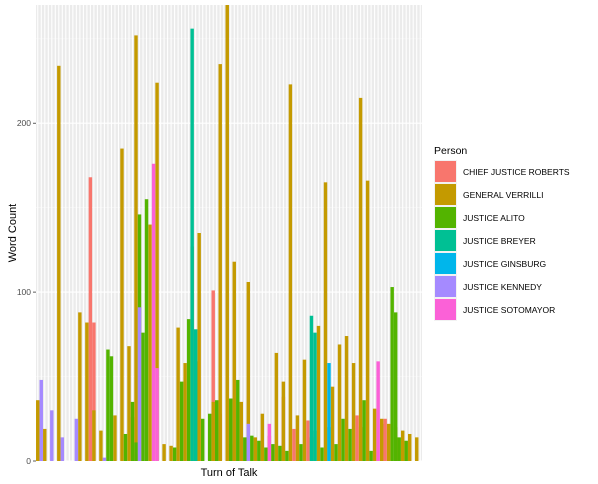 The height and width of the screenshot is (484, 598). I want to click on legend-label: CHIEF JUSTICE ROBERTS, so click(516, 172).